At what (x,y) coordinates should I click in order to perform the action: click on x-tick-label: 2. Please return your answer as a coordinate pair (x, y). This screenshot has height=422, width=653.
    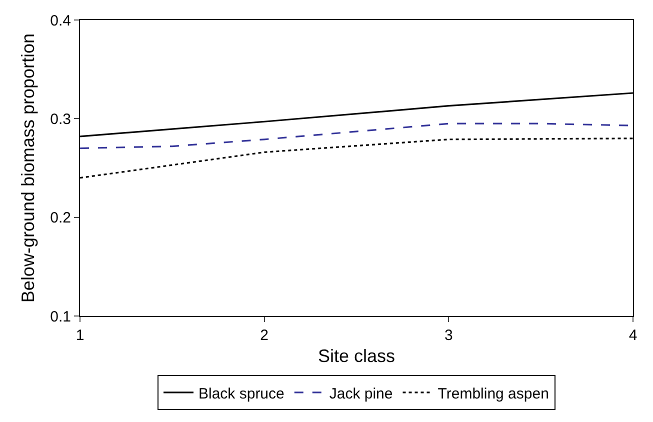
    Looking at the image, I should click on (264, 335).